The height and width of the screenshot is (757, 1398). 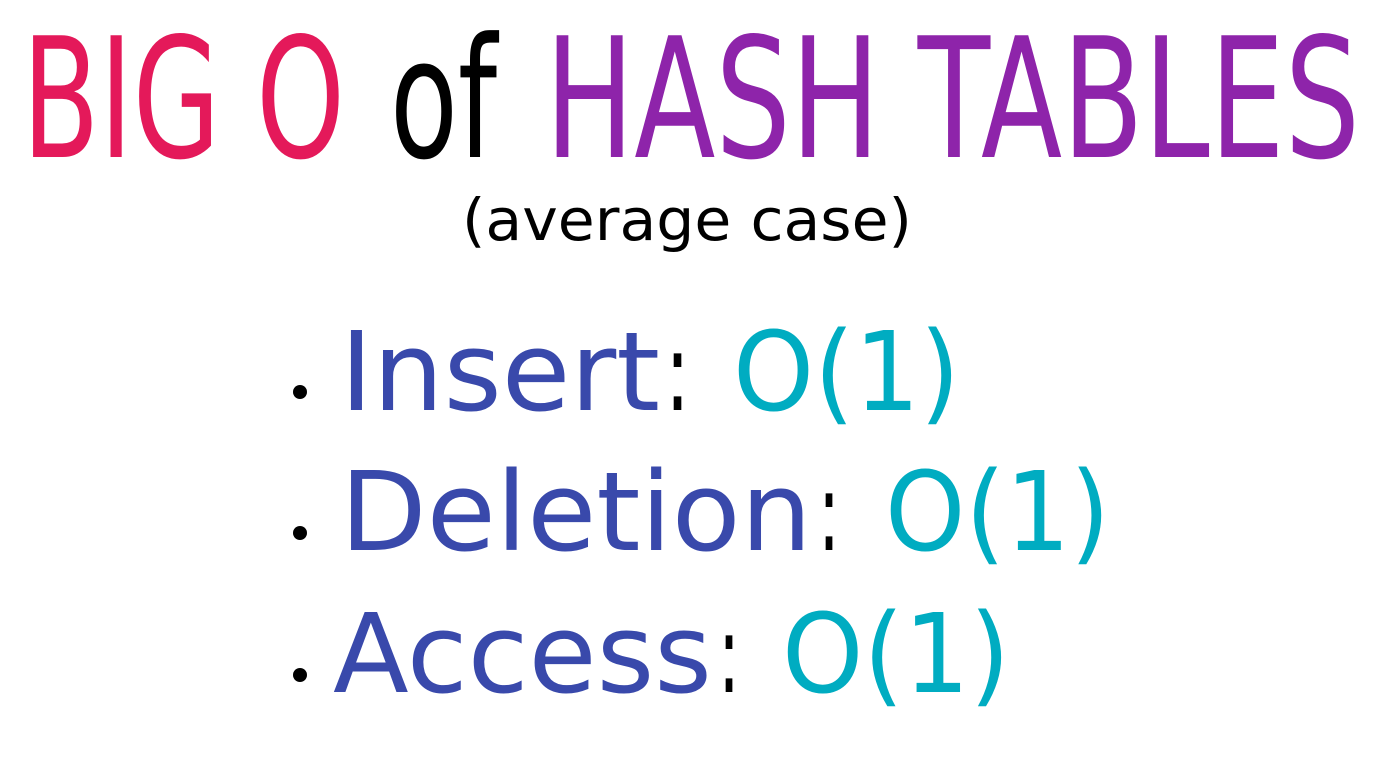 What do you see at coordinates (576, 512) in the screenshot?
I see `operation: Deletion` at bounding box center [576, 512].